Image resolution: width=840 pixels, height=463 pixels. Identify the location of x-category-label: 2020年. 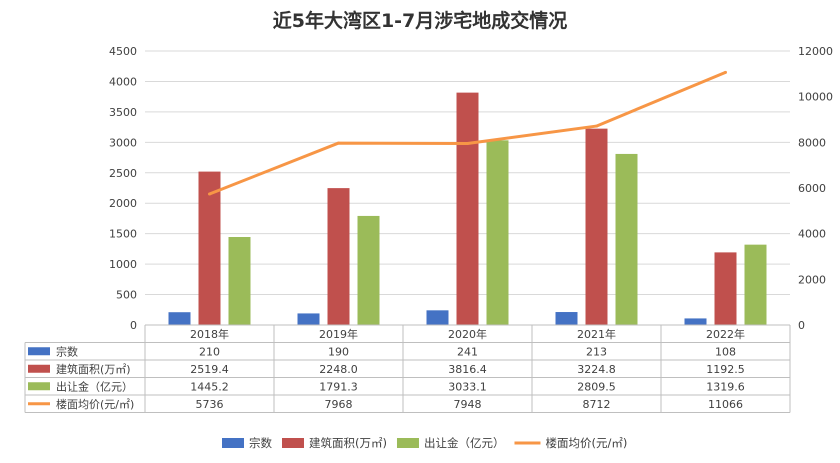
(467, 334).